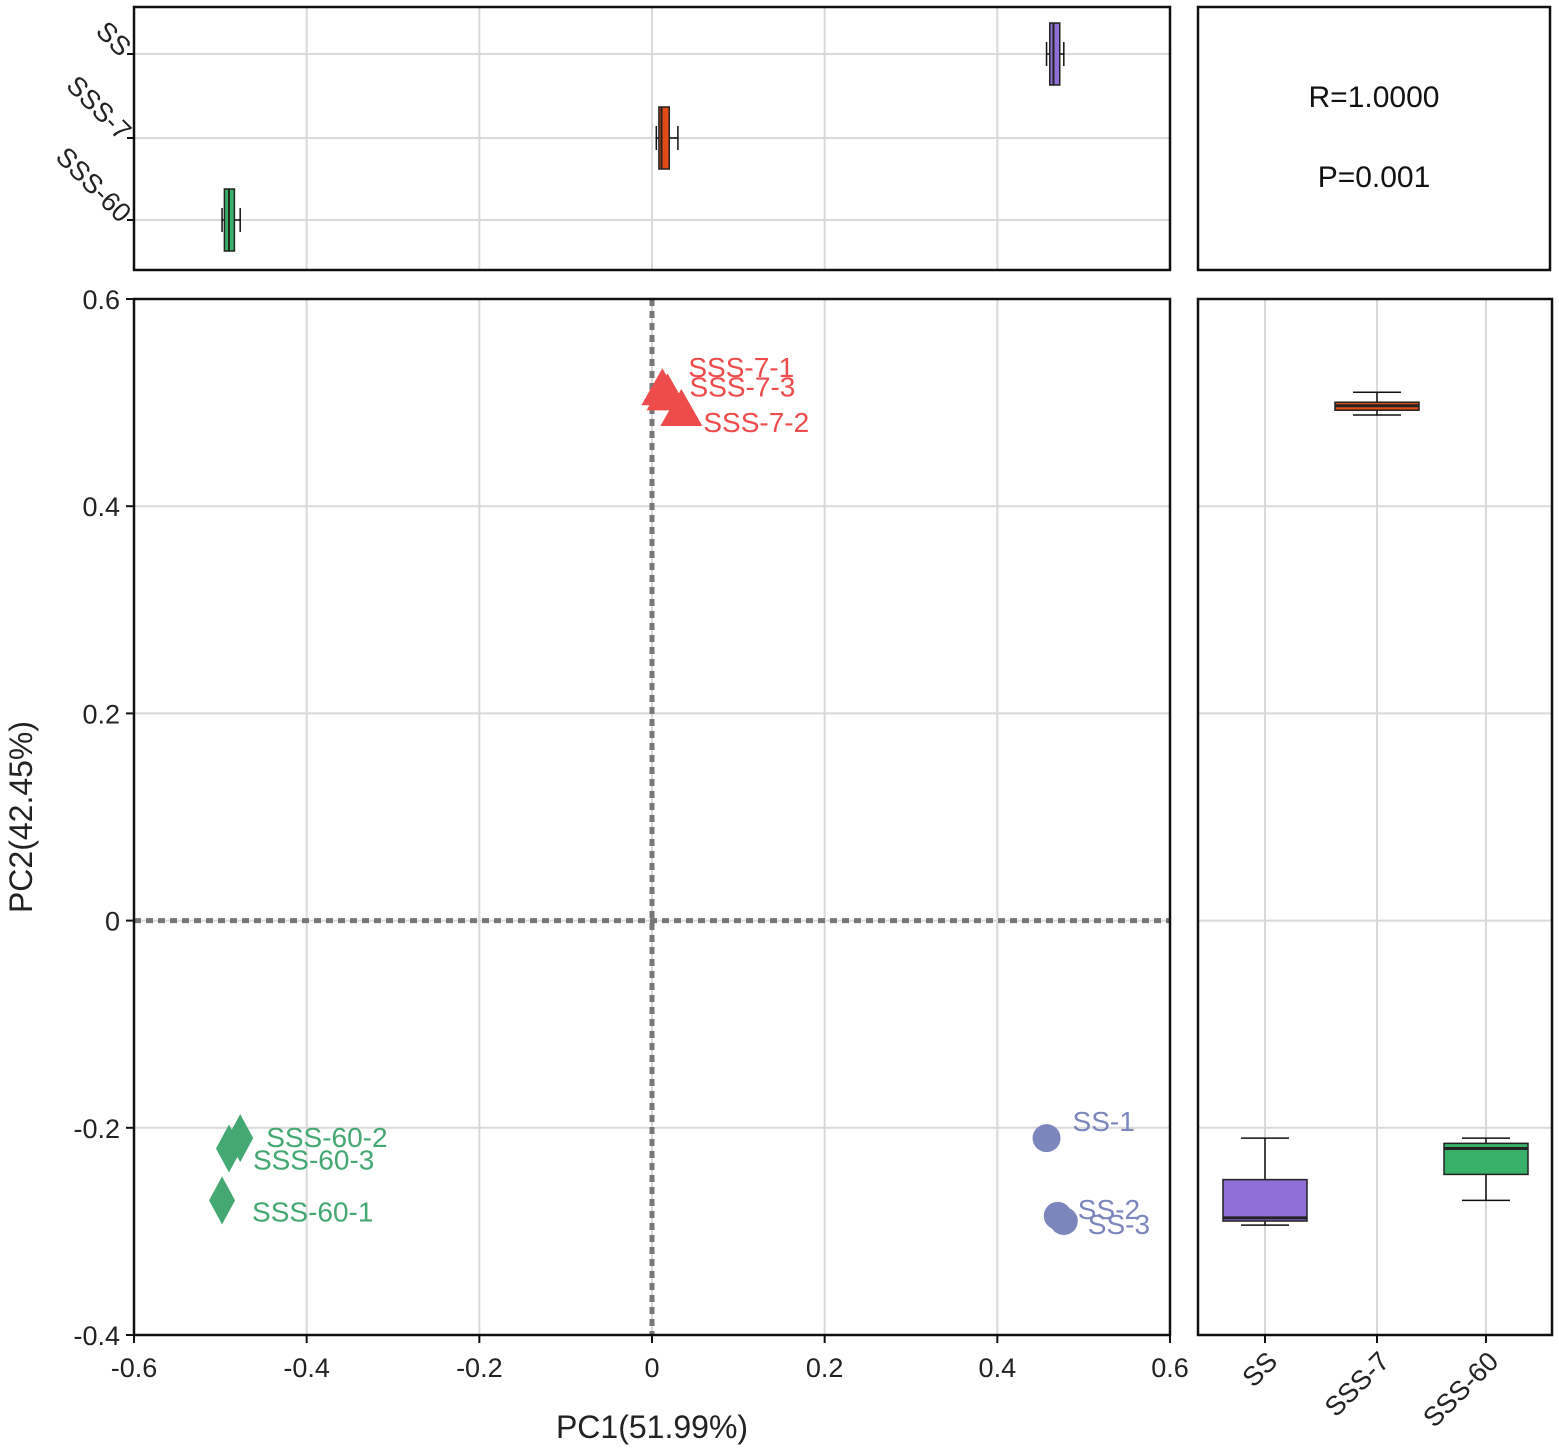  Describe the element at coordinates (96, 1129) in the screenshot. I see `y-tick-label: -0.2` at that location.